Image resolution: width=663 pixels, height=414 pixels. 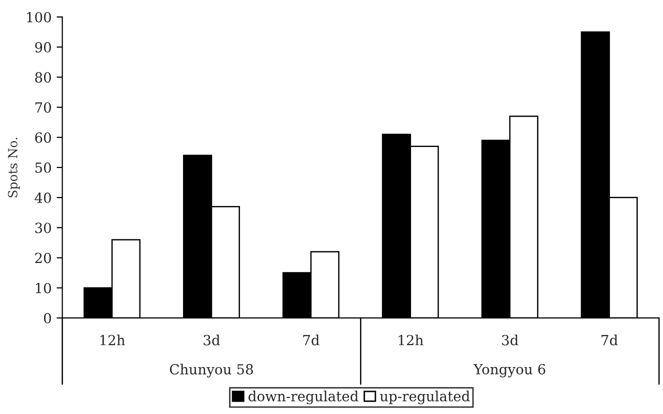 What do you see at coordinates (43, 107) in the screenshot?
I see `y-tick-label: 70` at bounding box center [43, 107].